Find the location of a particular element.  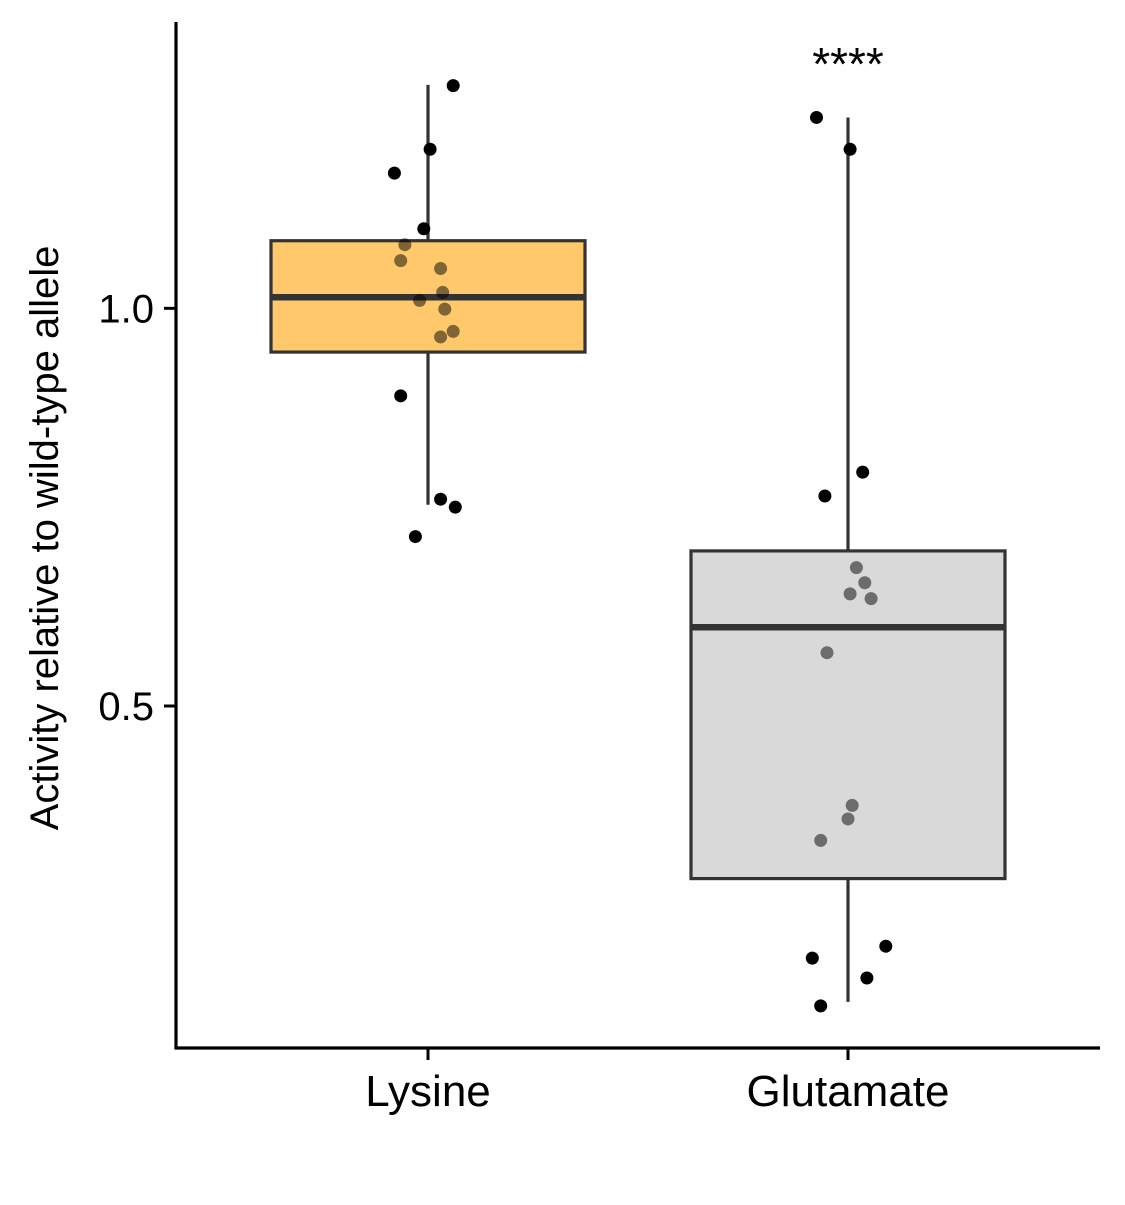

x-tick-label-lysine: Lysine is located at coordinates (428, 1091).